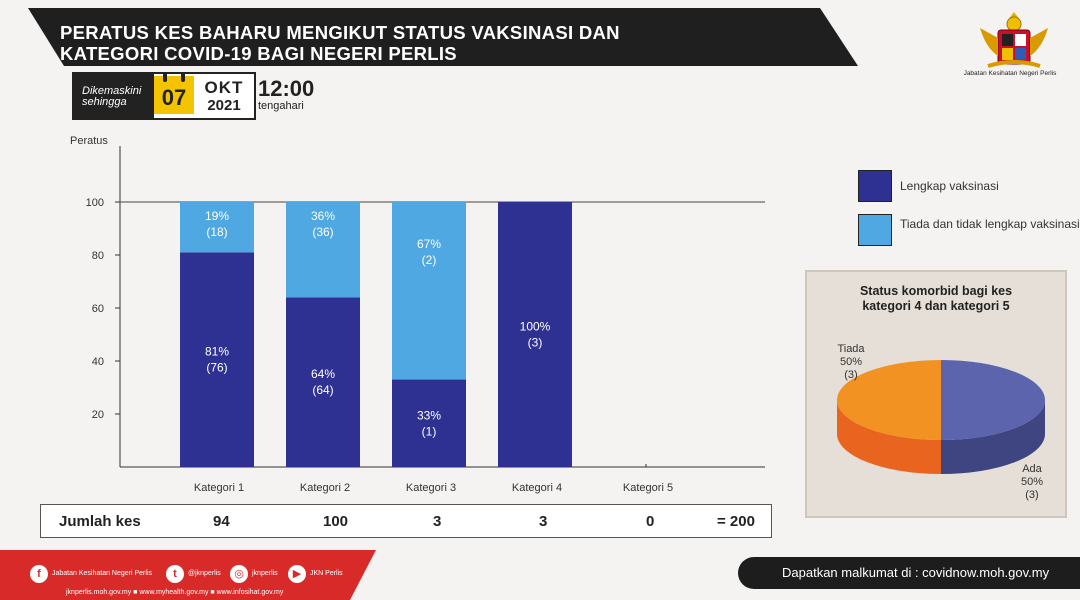 This screenshot has width=1080, height=600. I want to click on youtube-icon: ▶, so click(297, 574).